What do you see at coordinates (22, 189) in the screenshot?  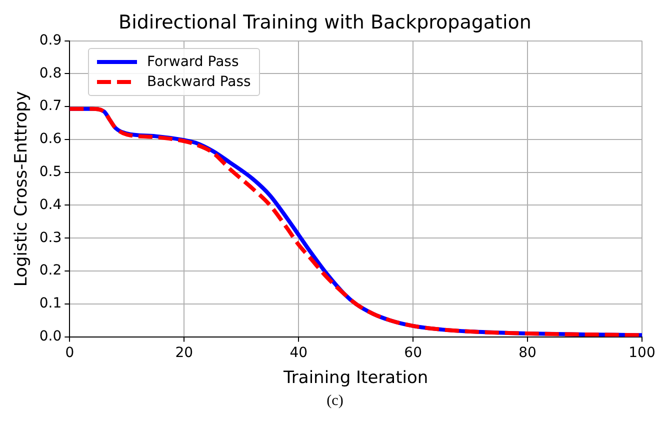 I see `y-axis-title: Logistic Cross-Enttropy` at bounding box center [22, 189].